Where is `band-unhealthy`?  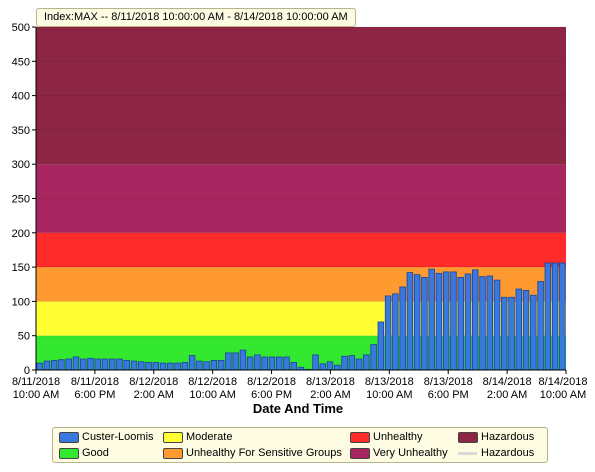 band-unhealthy is located at coordinates (301, 250).